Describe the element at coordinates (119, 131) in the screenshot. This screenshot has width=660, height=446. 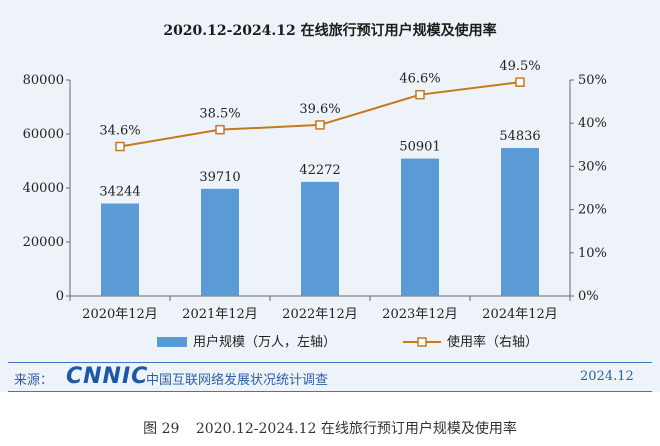
I see `line-data-label: 34.6%` at that location.